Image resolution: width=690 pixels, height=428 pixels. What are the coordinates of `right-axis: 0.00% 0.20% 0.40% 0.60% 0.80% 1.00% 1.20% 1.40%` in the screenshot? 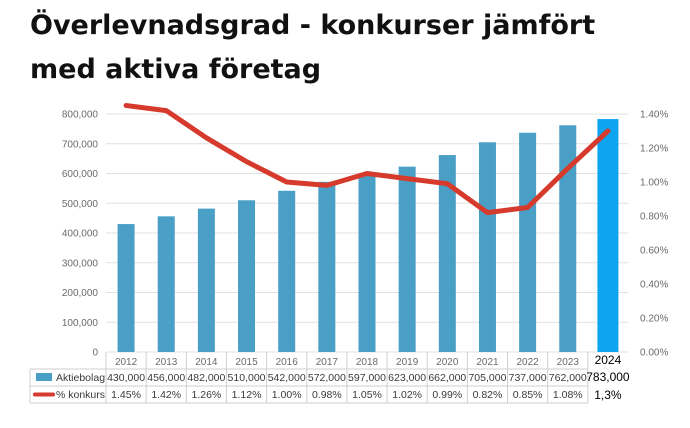 It's located at (654, 234).